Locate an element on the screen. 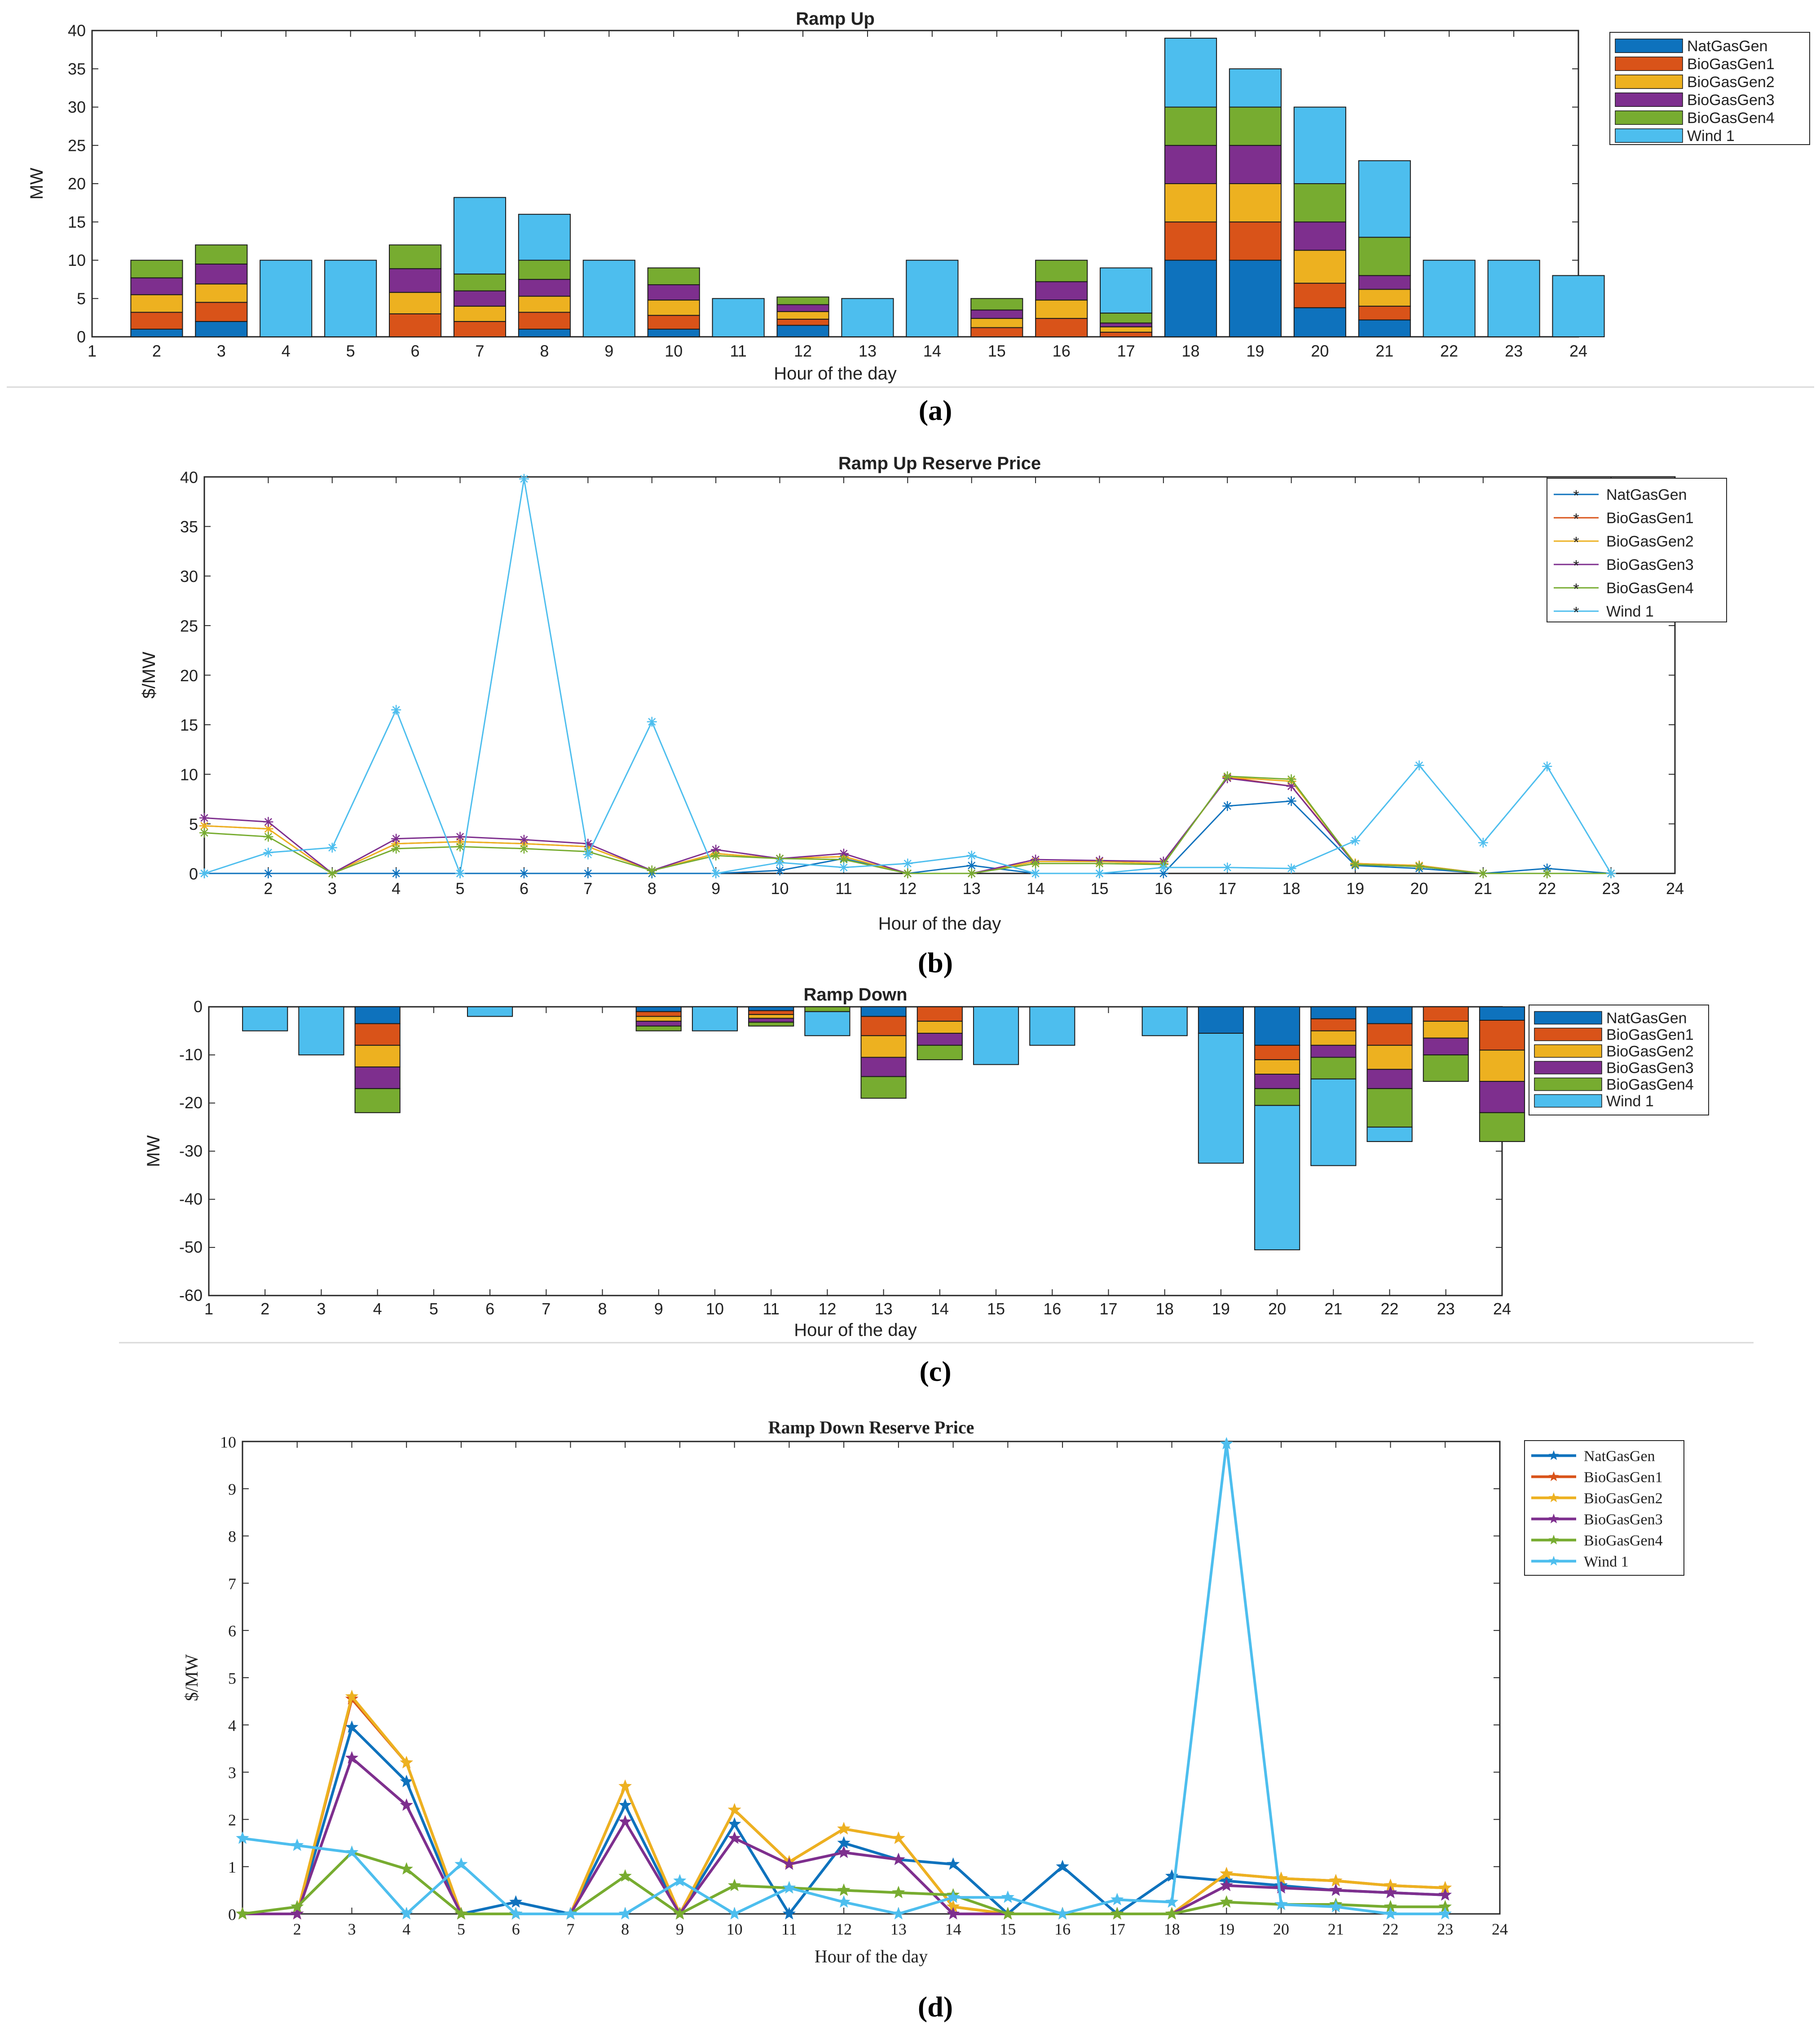 The height and width of the screenshot is (2032, 1820). x-tick-label: 4 is located at coordinates (287, 351).